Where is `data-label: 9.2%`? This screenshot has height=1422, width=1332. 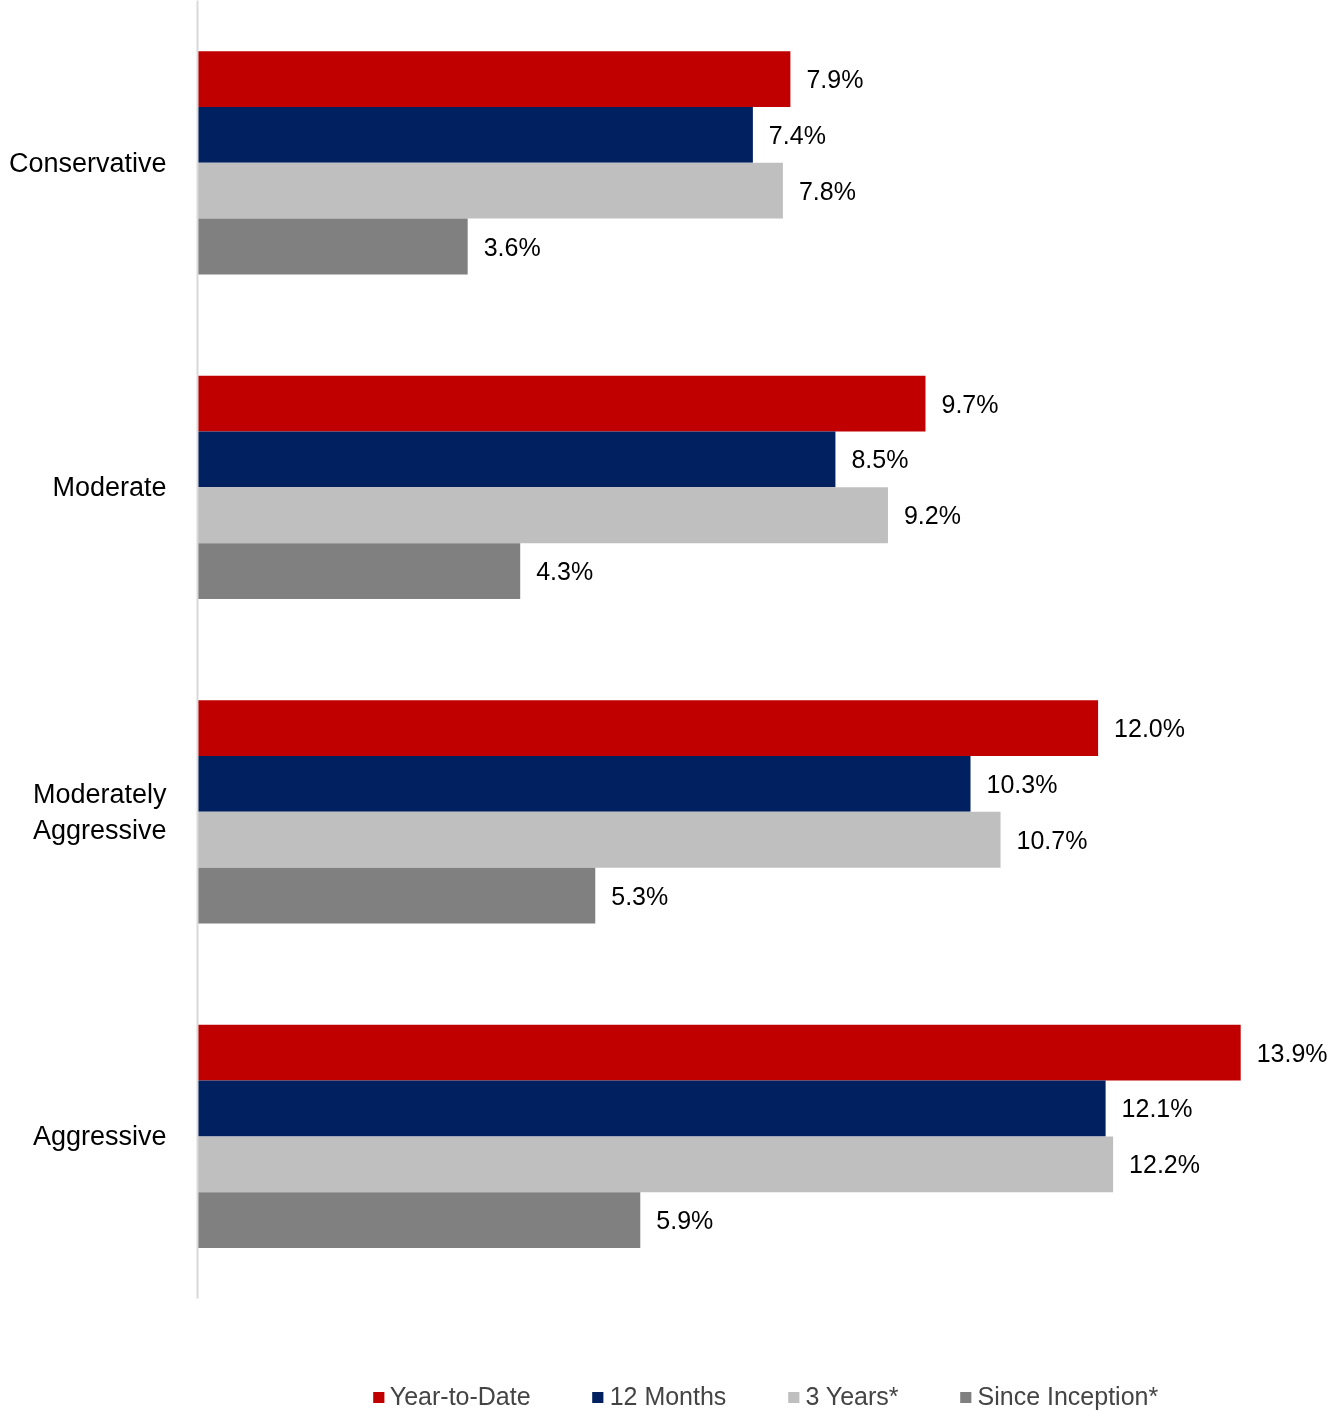 data-label: 9.2% is located at coordinates (932, 515).